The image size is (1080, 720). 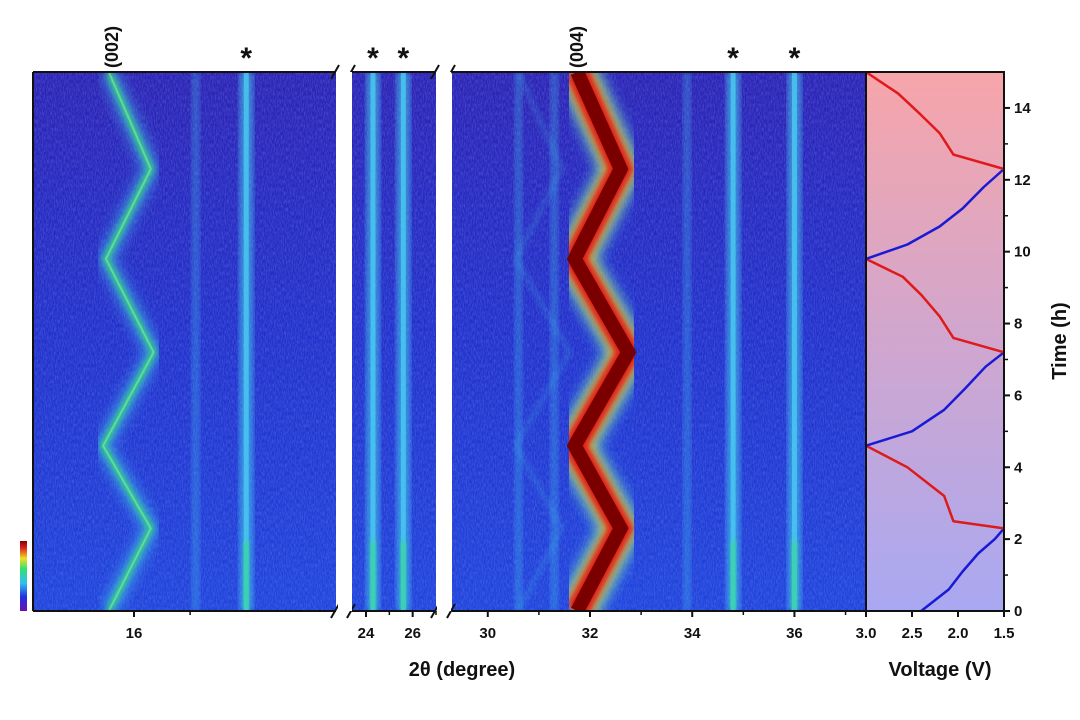 What do you see at coordinates (412, 633) in the screenshot?
I see `x-tick-label: 26` at bounding box center [412, 633].